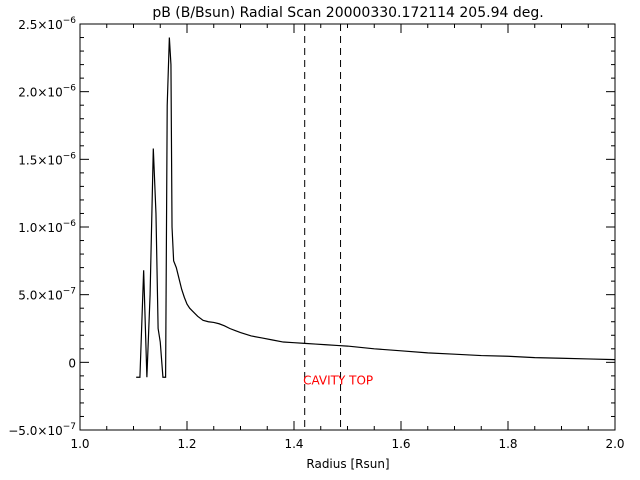 The image size is (640, 480). What do you see at coordinates (40, 228) in the screenshot?
I see `y-tick-mantissa: 1.0×10` at bounding box center [40, 228].